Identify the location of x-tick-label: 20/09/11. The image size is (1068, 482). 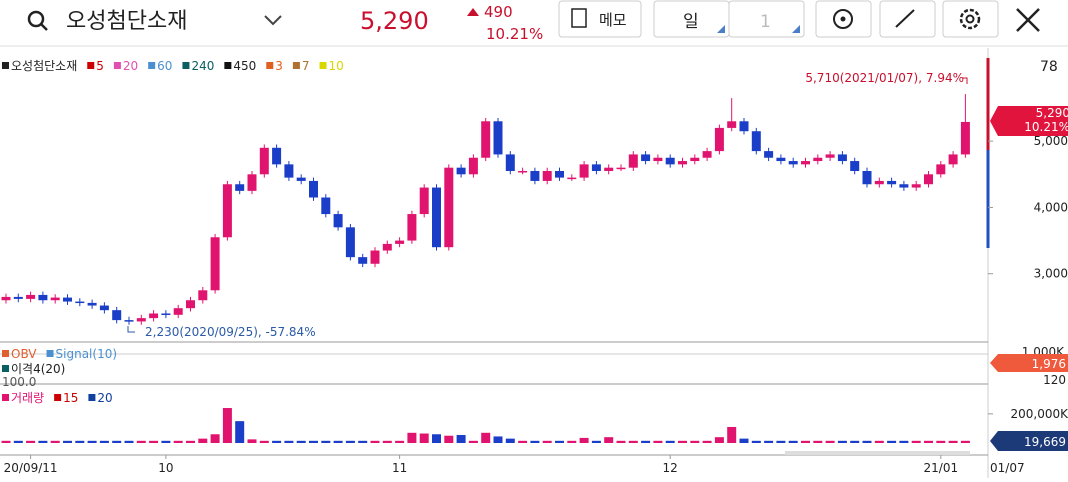
(31, 468).